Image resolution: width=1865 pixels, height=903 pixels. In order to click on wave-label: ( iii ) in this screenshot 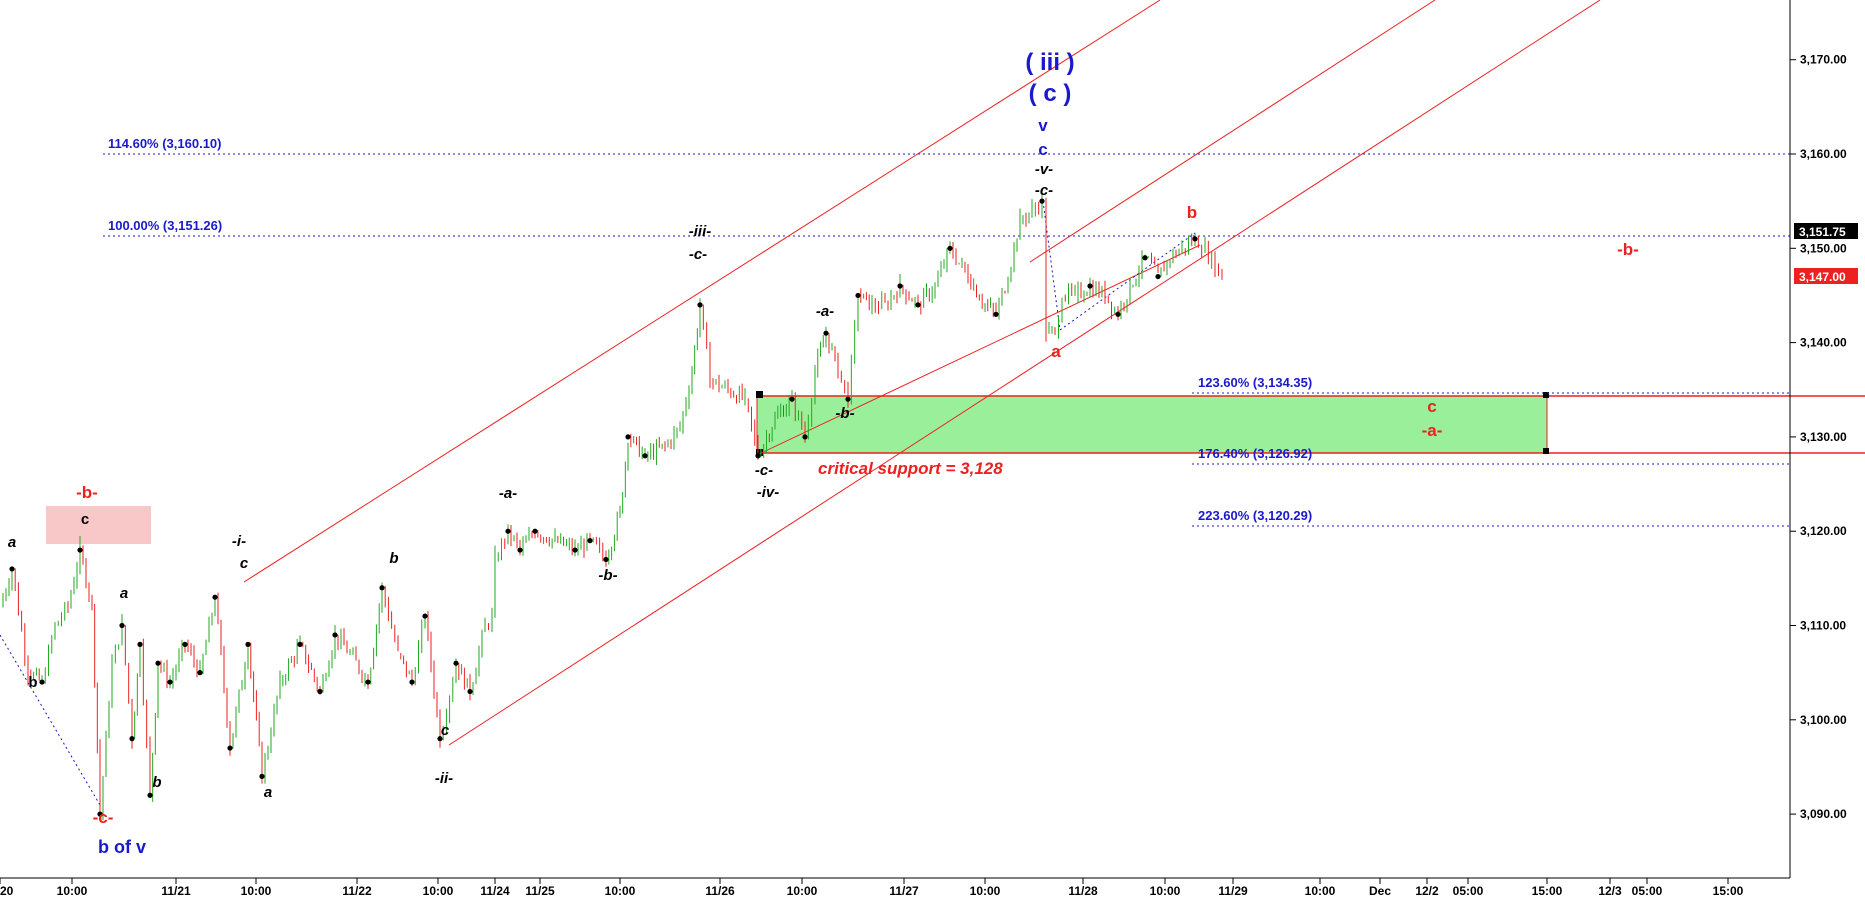, I will do `click(1049, 62)`.